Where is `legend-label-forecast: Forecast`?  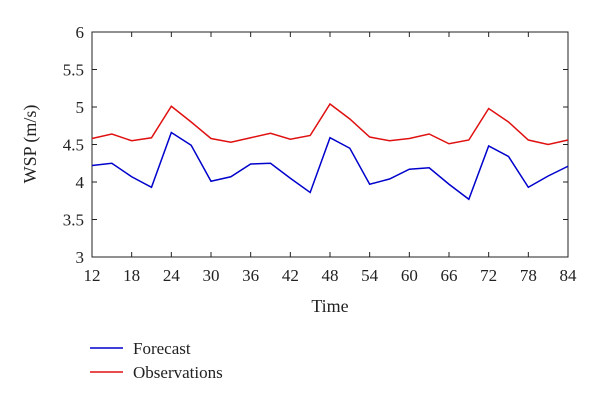
legend-label-forecast: Forecast is located at coordinates (162, 348).